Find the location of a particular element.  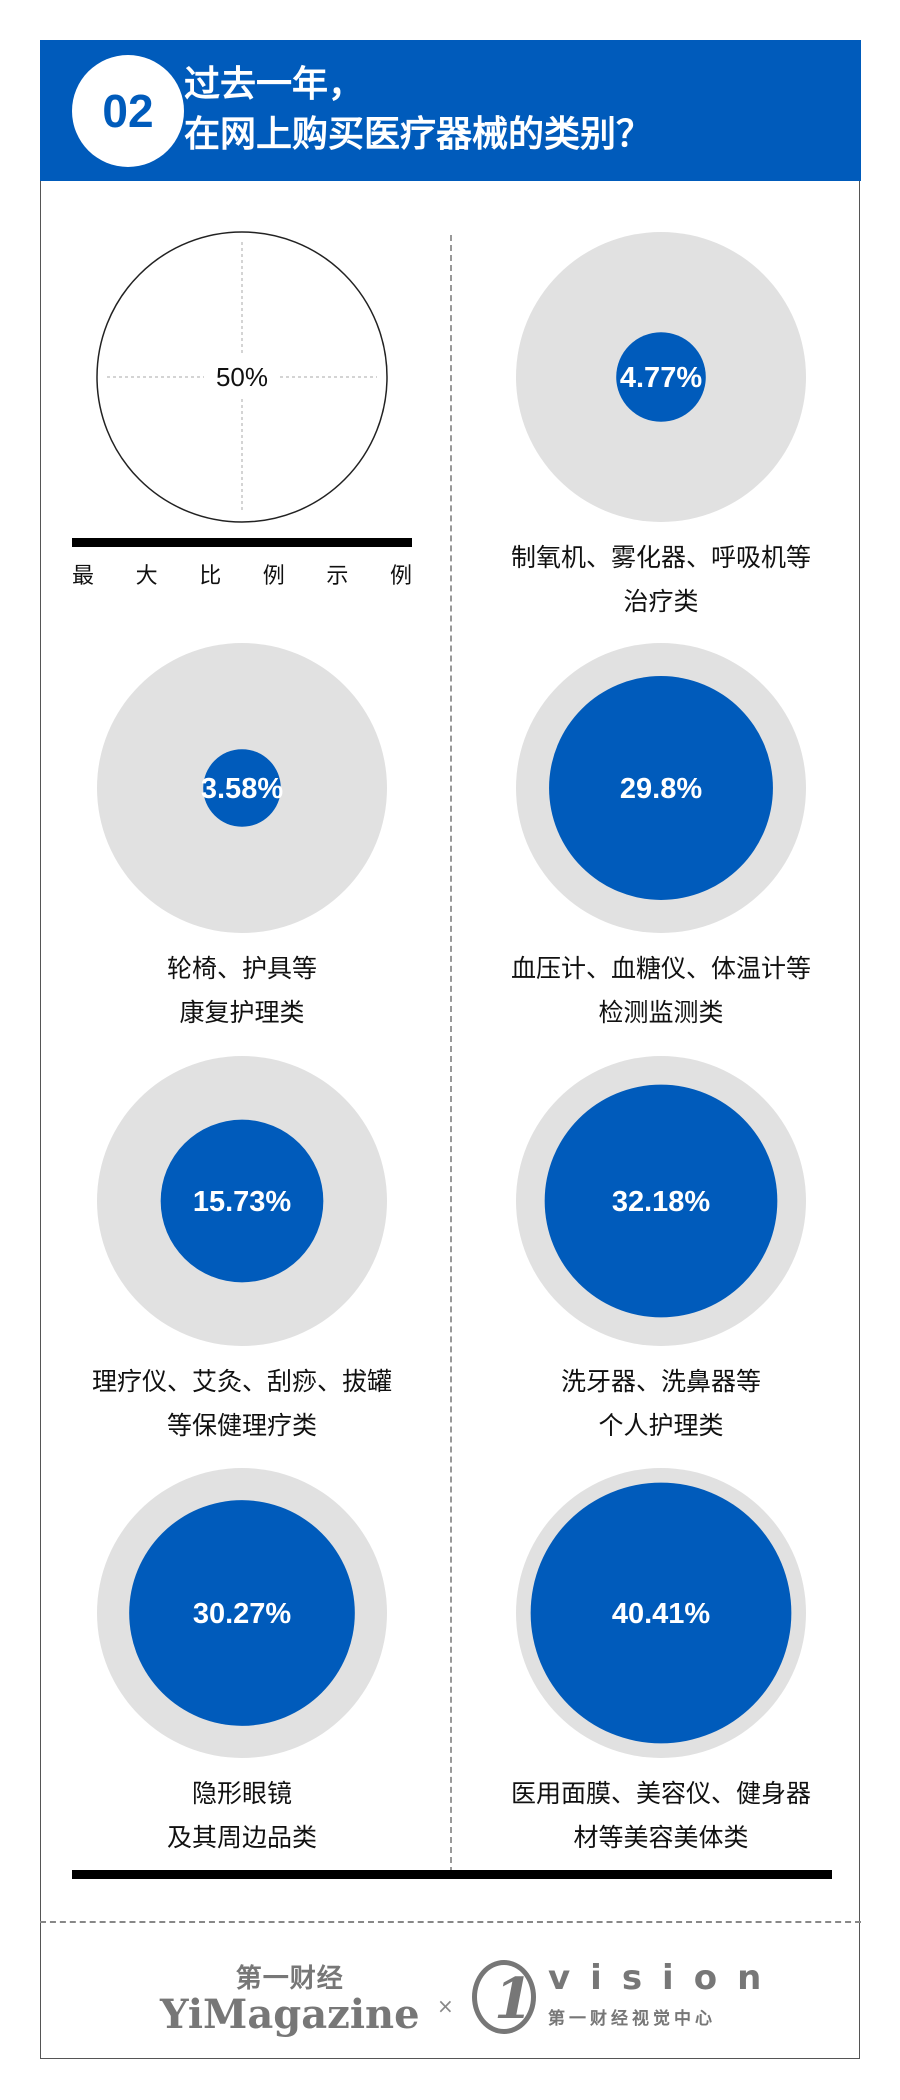

category-label: 轮椅、护具等 康复护理类 is located at coordinates (242, 991).